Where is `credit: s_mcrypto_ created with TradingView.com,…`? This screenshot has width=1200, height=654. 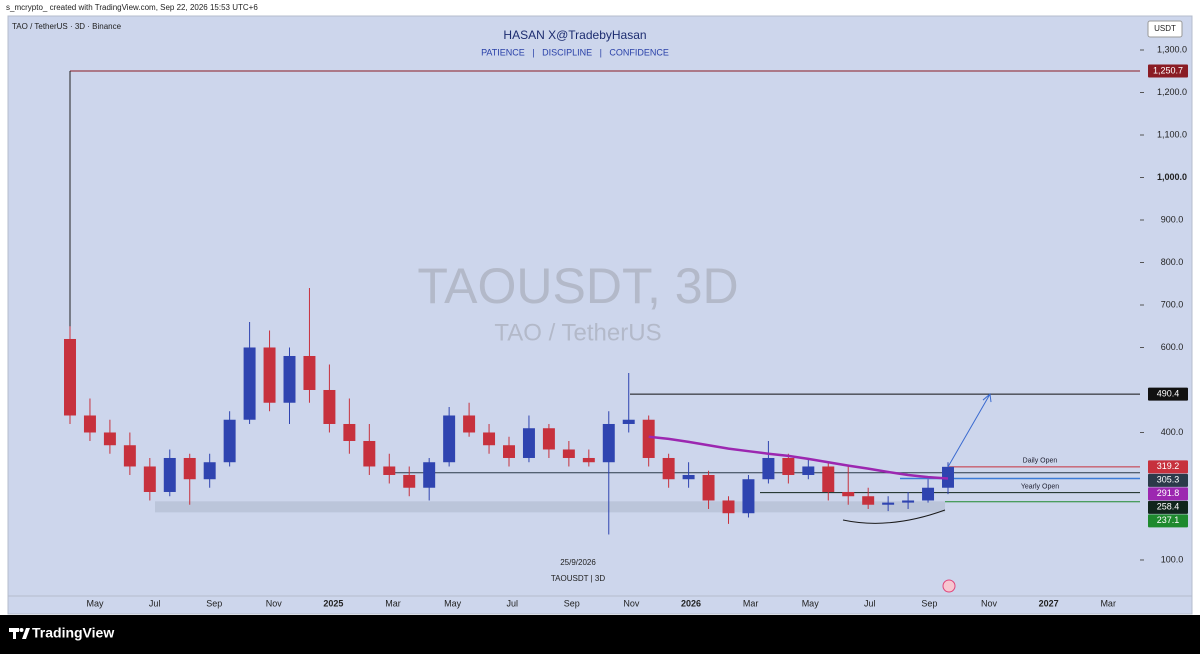 credit: s_mcrypto_ created with TradingView.com,… is located at coordinates (132, 7).